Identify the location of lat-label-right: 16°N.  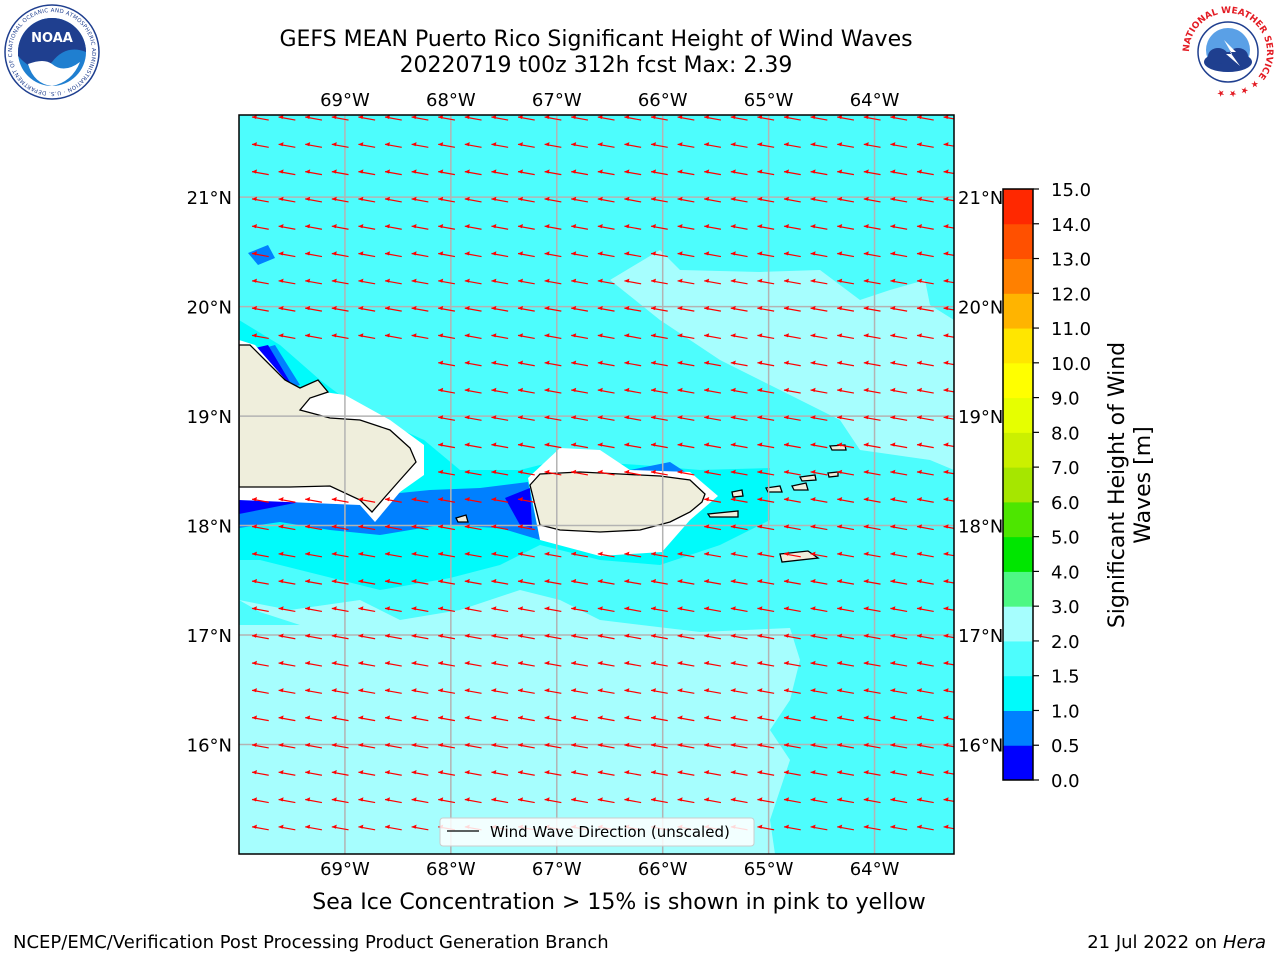
(980, 746).